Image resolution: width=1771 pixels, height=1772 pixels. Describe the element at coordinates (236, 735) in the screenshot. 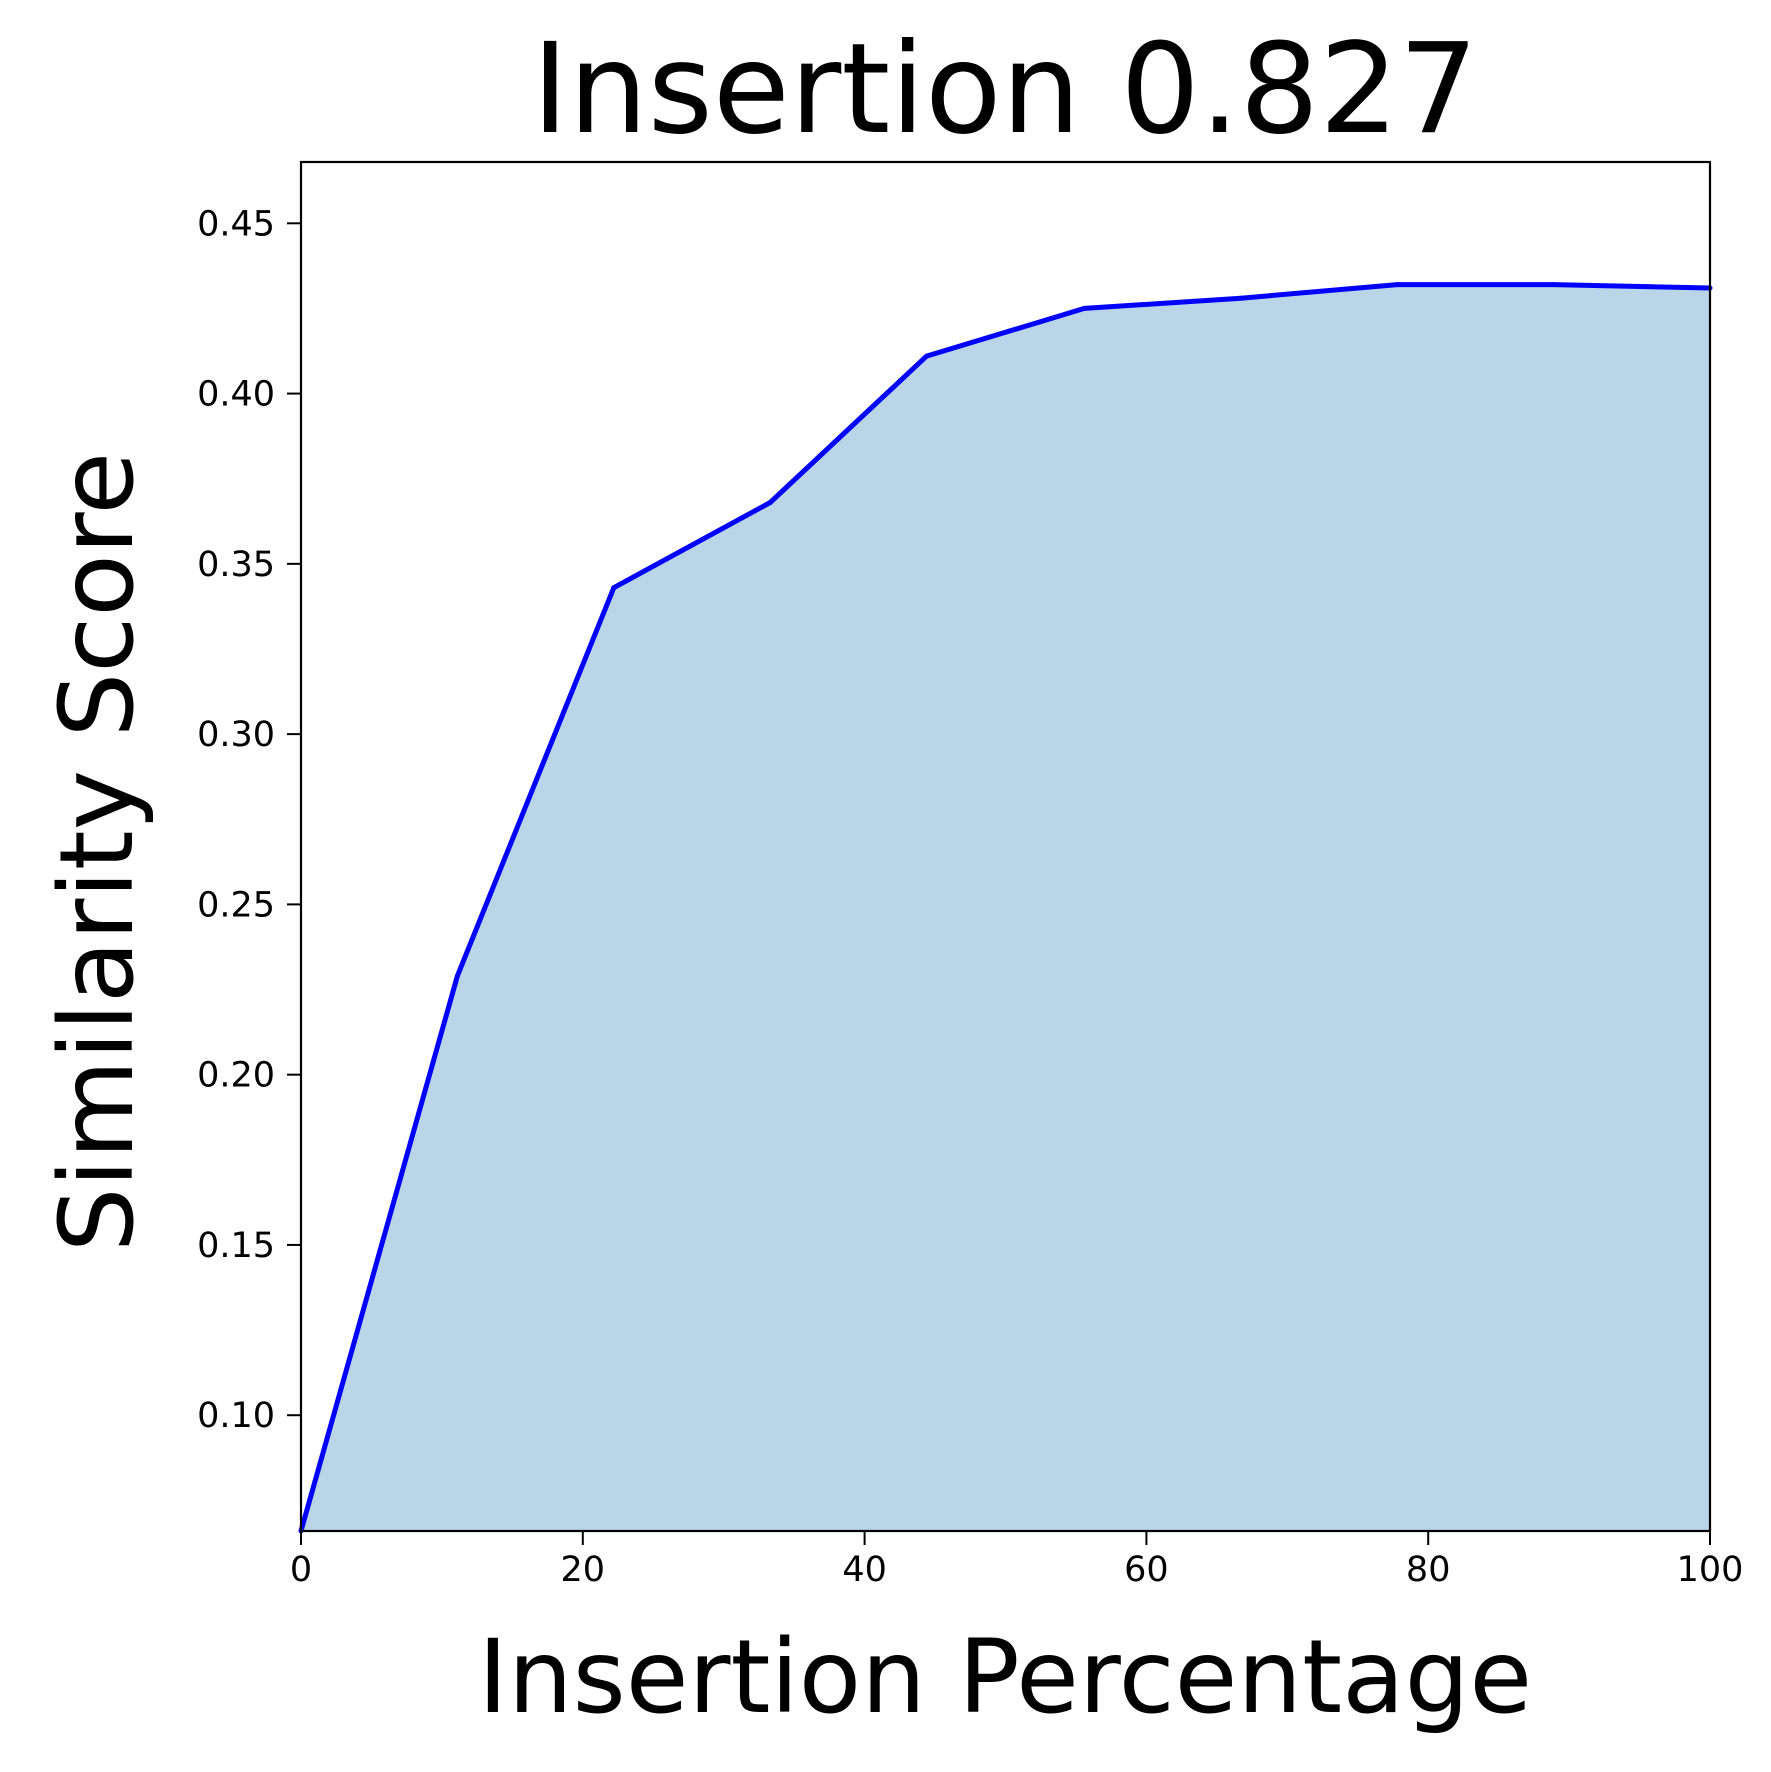

I see `y-tick-label: 0.30` at that location.